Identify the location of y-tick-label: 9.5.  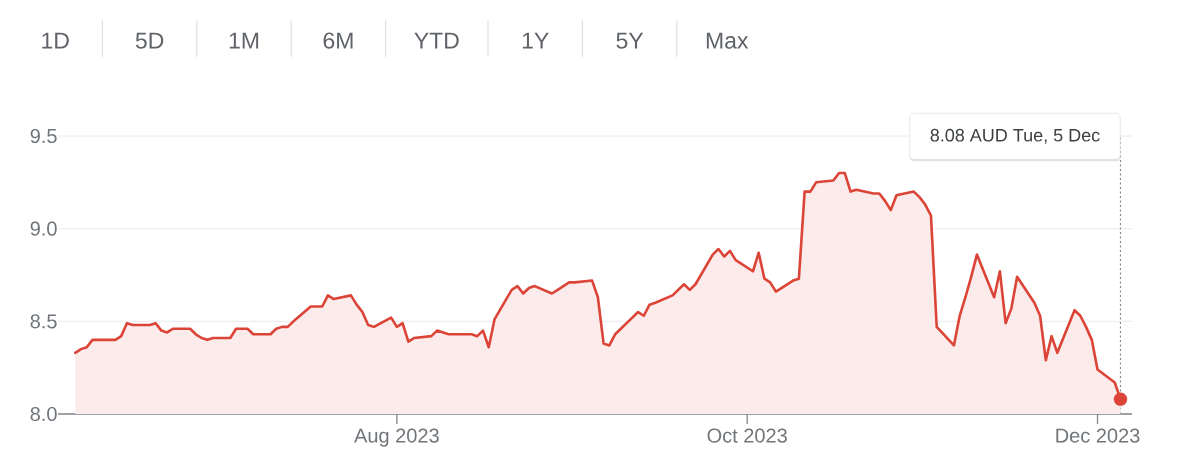
(43, 136).